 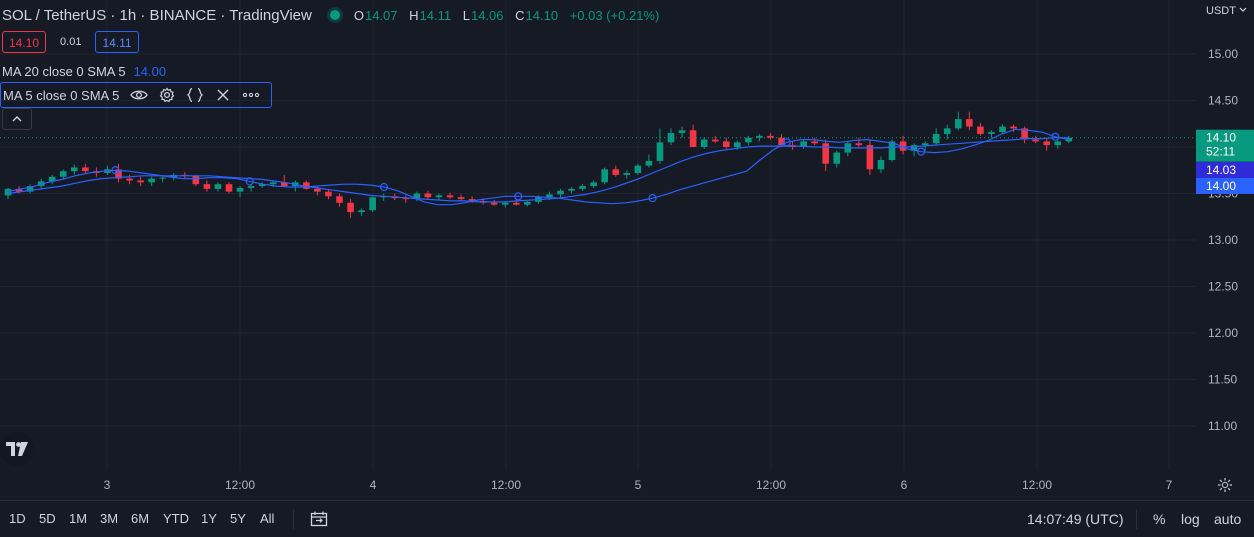 What do you see at coordinates (17, 119) in the screenshot?
I see `collapse-legend-button` at bounding box center [17, 119].